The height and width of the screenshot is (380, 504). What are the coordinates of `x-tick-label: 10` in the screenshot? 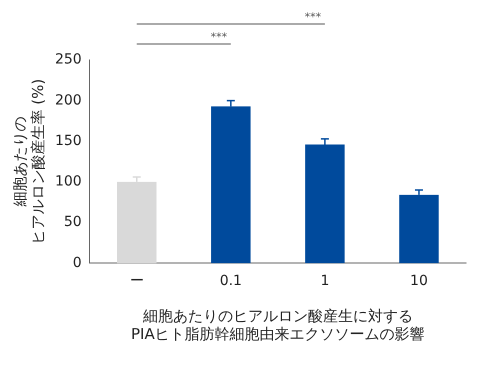 It's located at (419, 281).